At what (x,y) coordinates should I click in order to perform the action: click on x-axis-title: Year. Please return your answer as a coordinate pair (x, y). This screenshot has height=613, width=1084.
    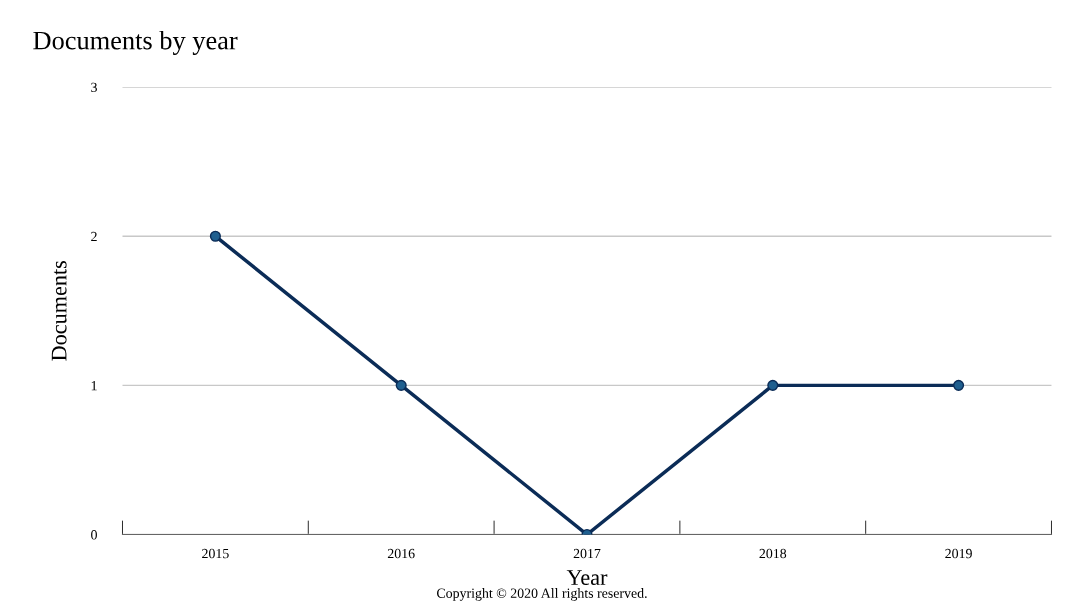
    Looking at the image, I should click on (587, 577).